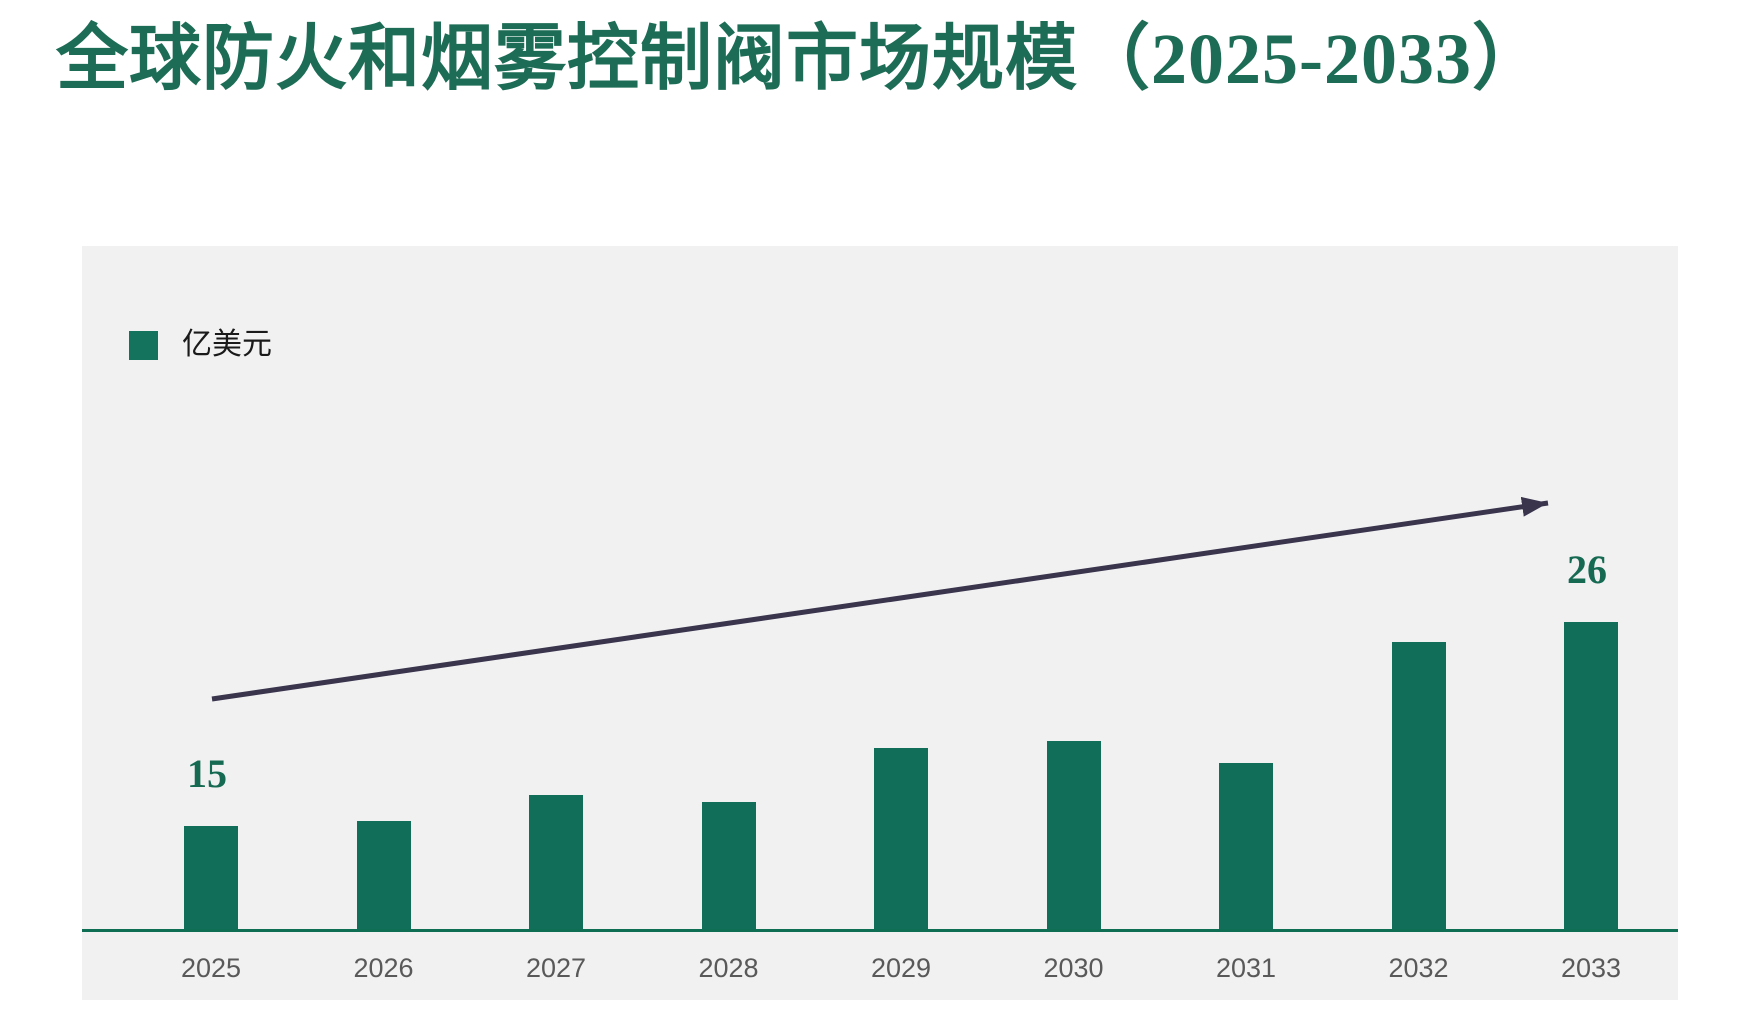  What do you see at coordinates (383, 968) in the screenshot?
I see `x-tick-2026: 2026` at bounding box center [383, 968].